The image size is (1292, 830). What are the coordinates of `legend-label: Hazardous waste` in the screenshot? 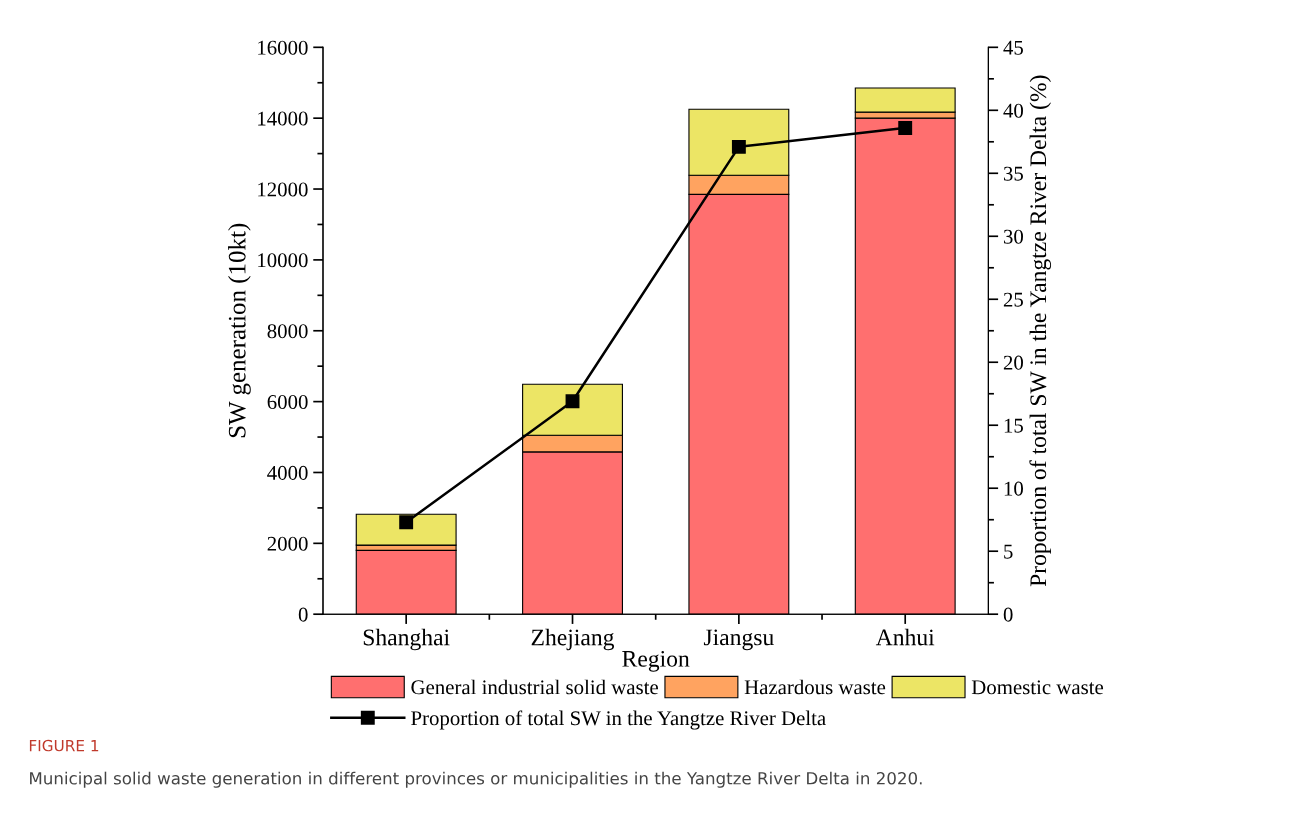 It's located at (815, 687).